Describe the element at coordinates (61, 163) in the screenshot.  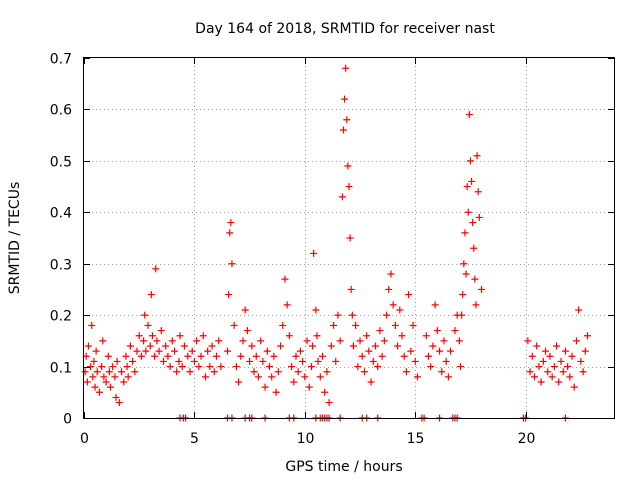
I see `y-tick-label: 0.5` at that location.